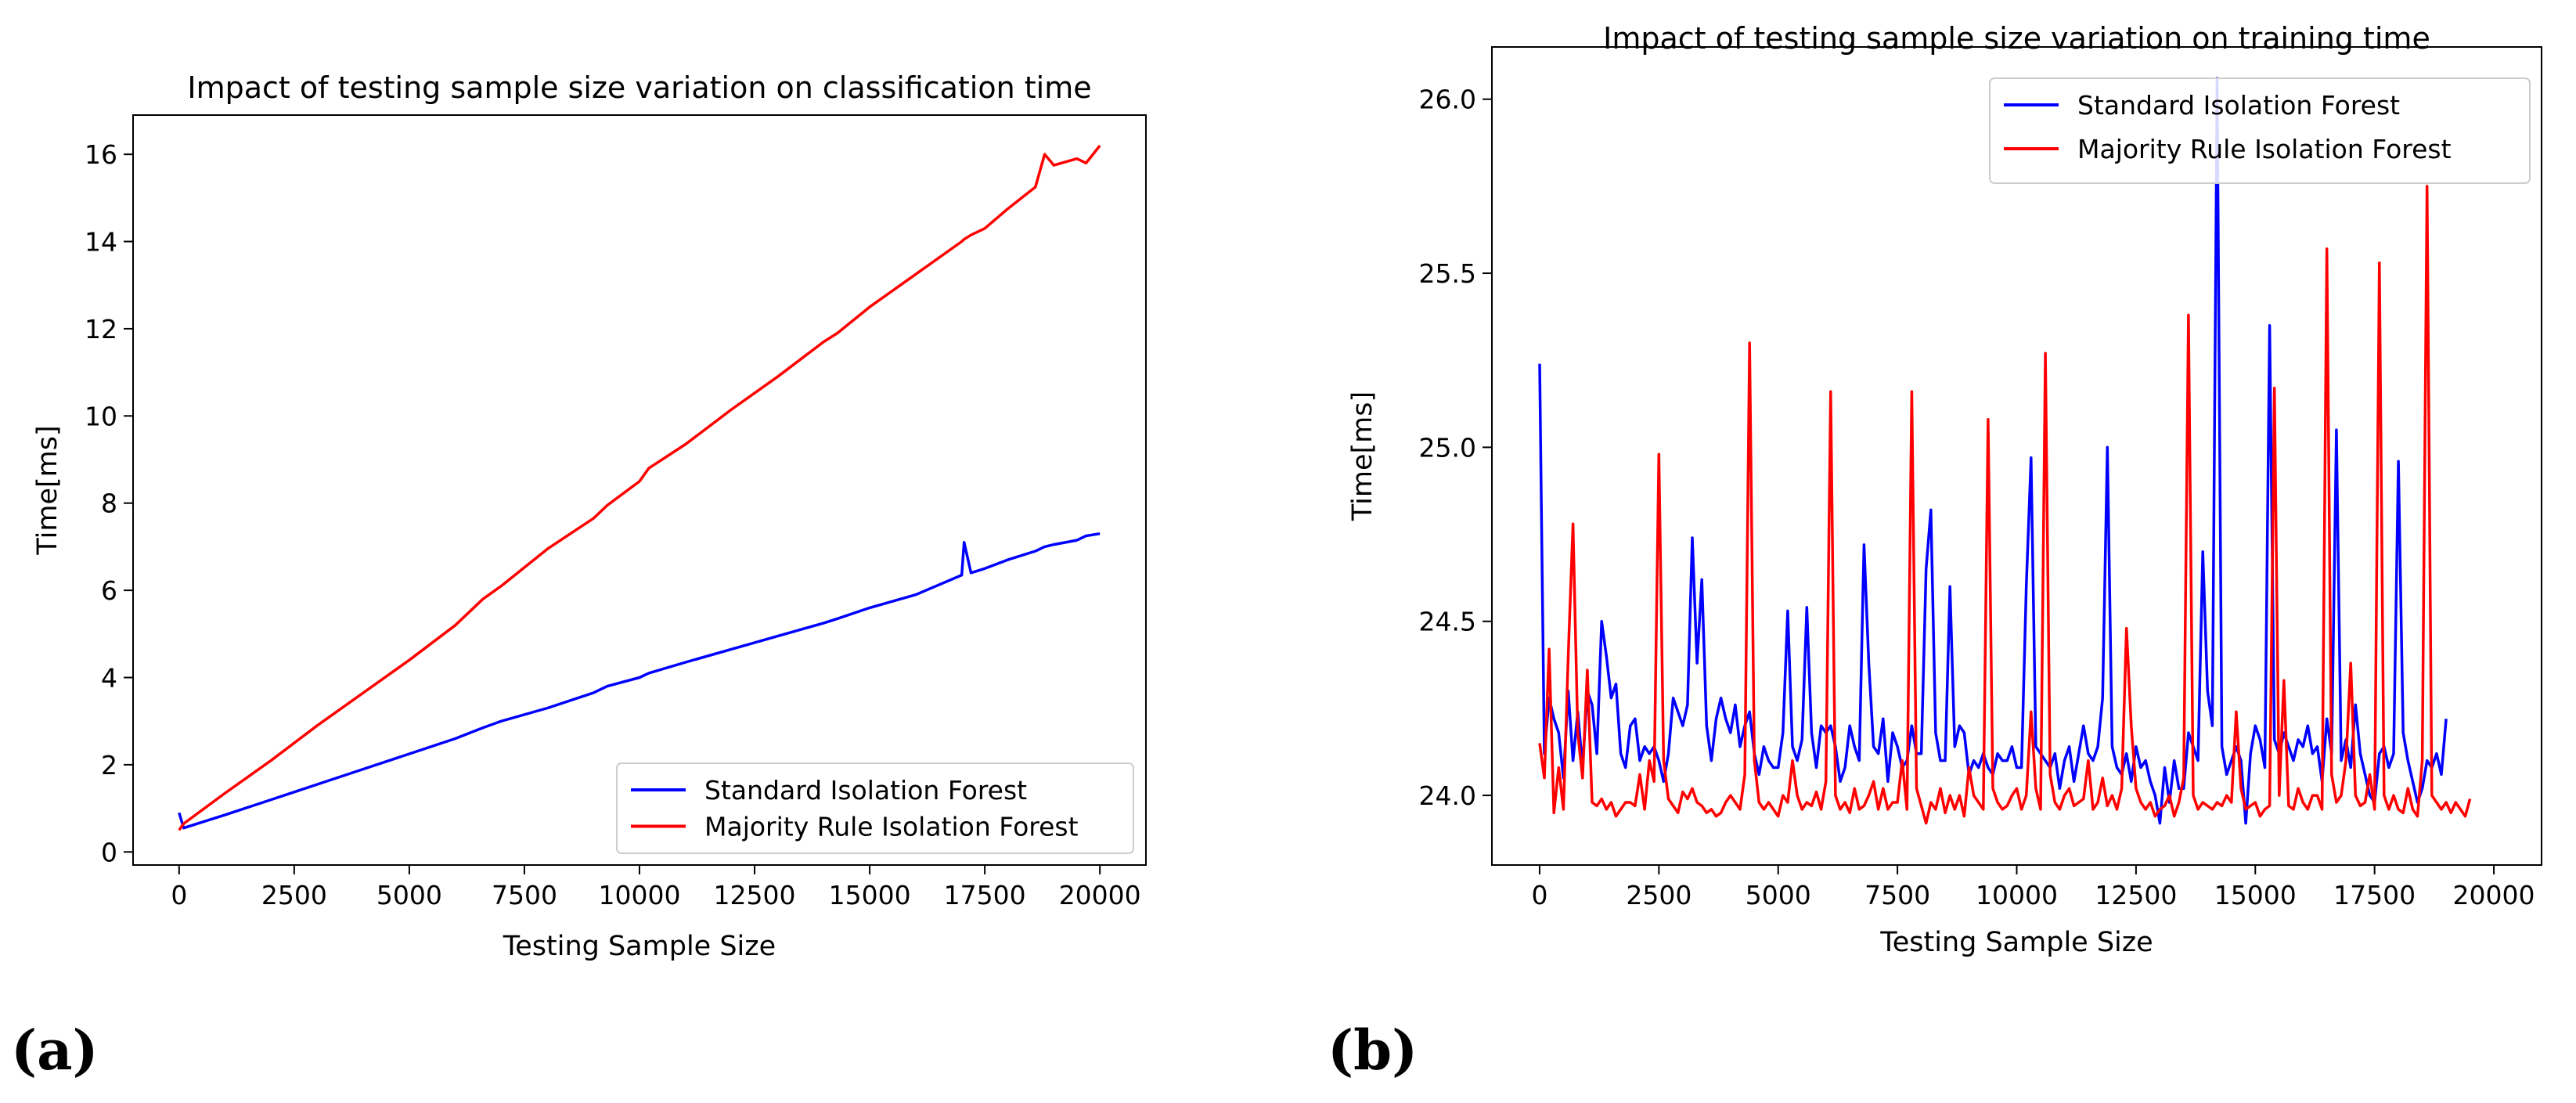  What do you see at coordinates (101, 416) in the screenshot?
I see `y-tick-label: 10` at bounding box center [101, 416].